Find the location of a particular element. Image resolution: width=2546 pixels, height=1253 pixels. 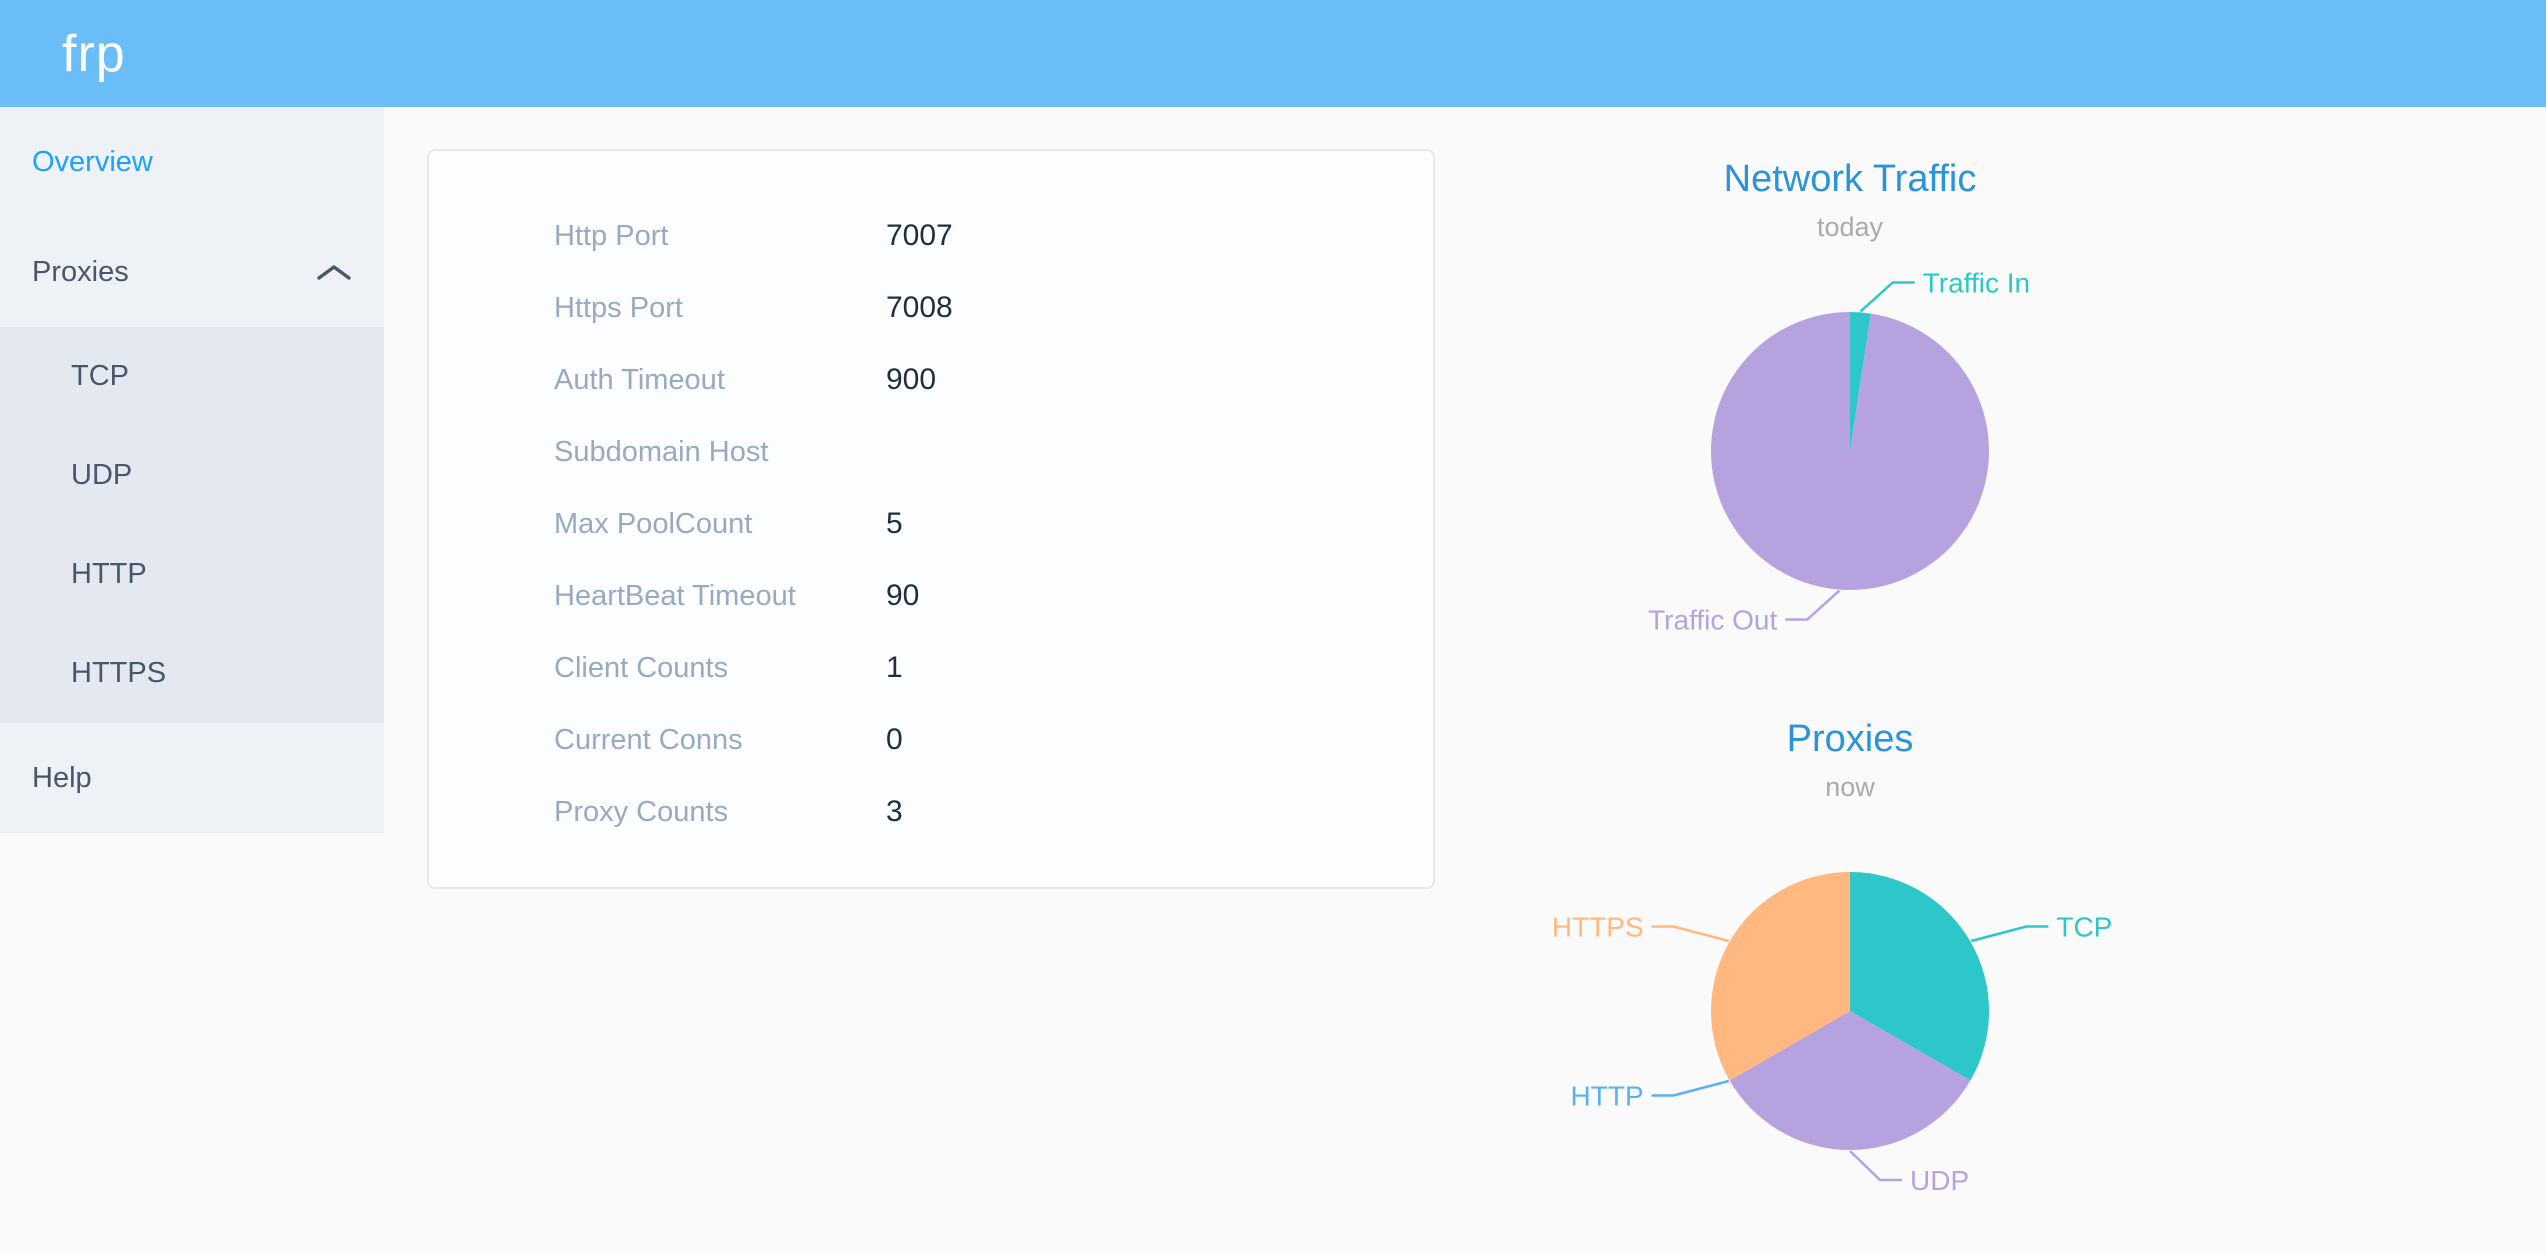

field-value: 7008 is located at coordinates (919, 307).